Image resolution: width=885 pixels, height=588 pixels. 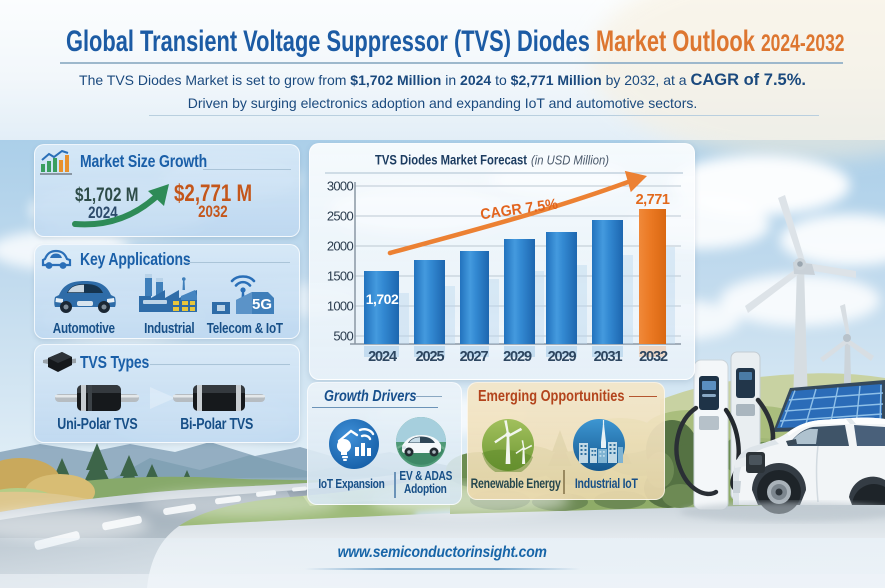 I want to click on svg-text: 2500, so click(x=340, y=215).